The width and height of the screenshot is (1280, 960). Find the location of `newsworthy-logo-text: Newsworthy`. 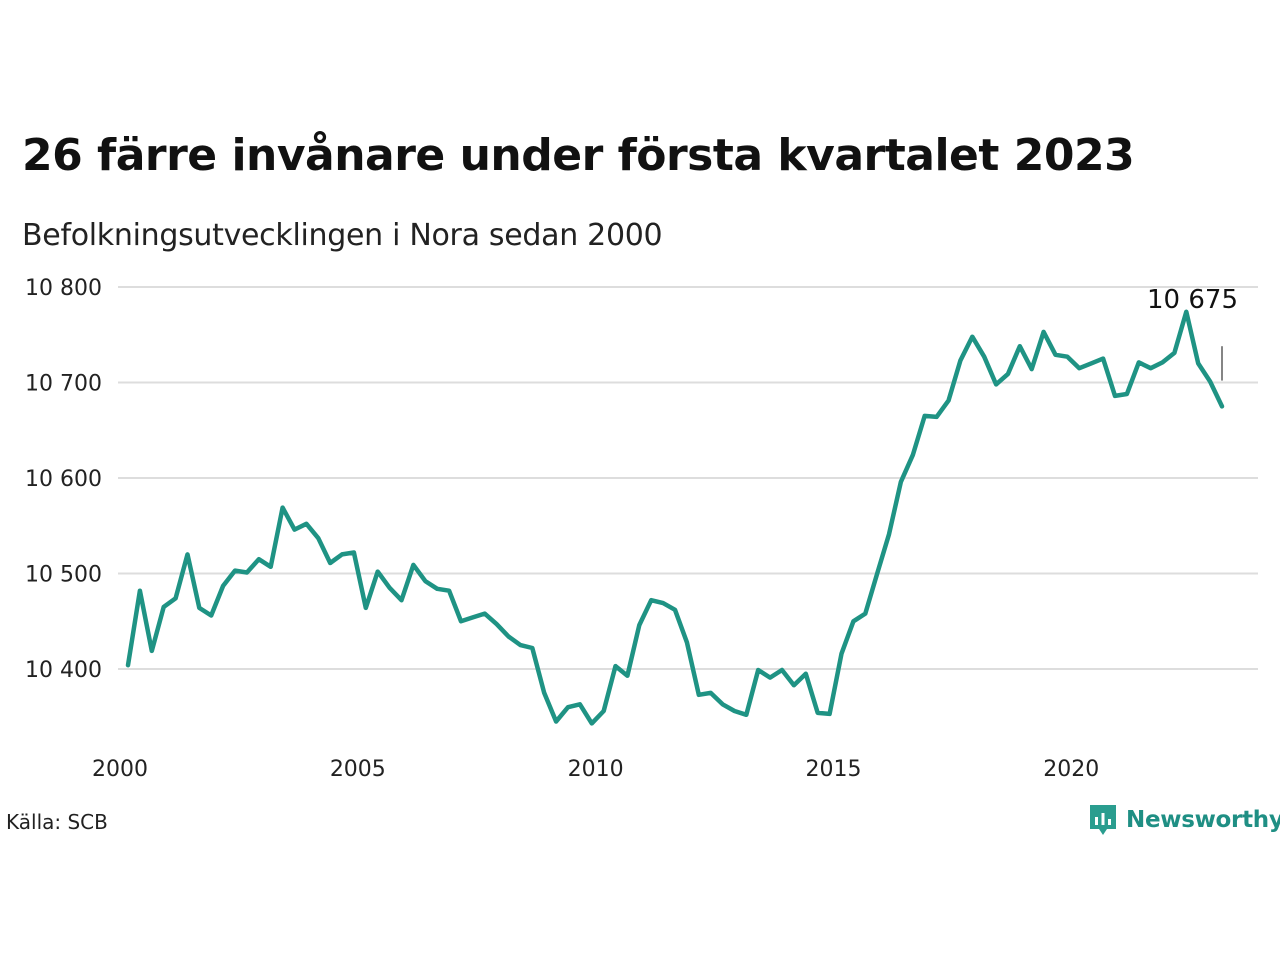

newsworthy-logo-text: Newsworthy is located at coordinates (1203, 820).